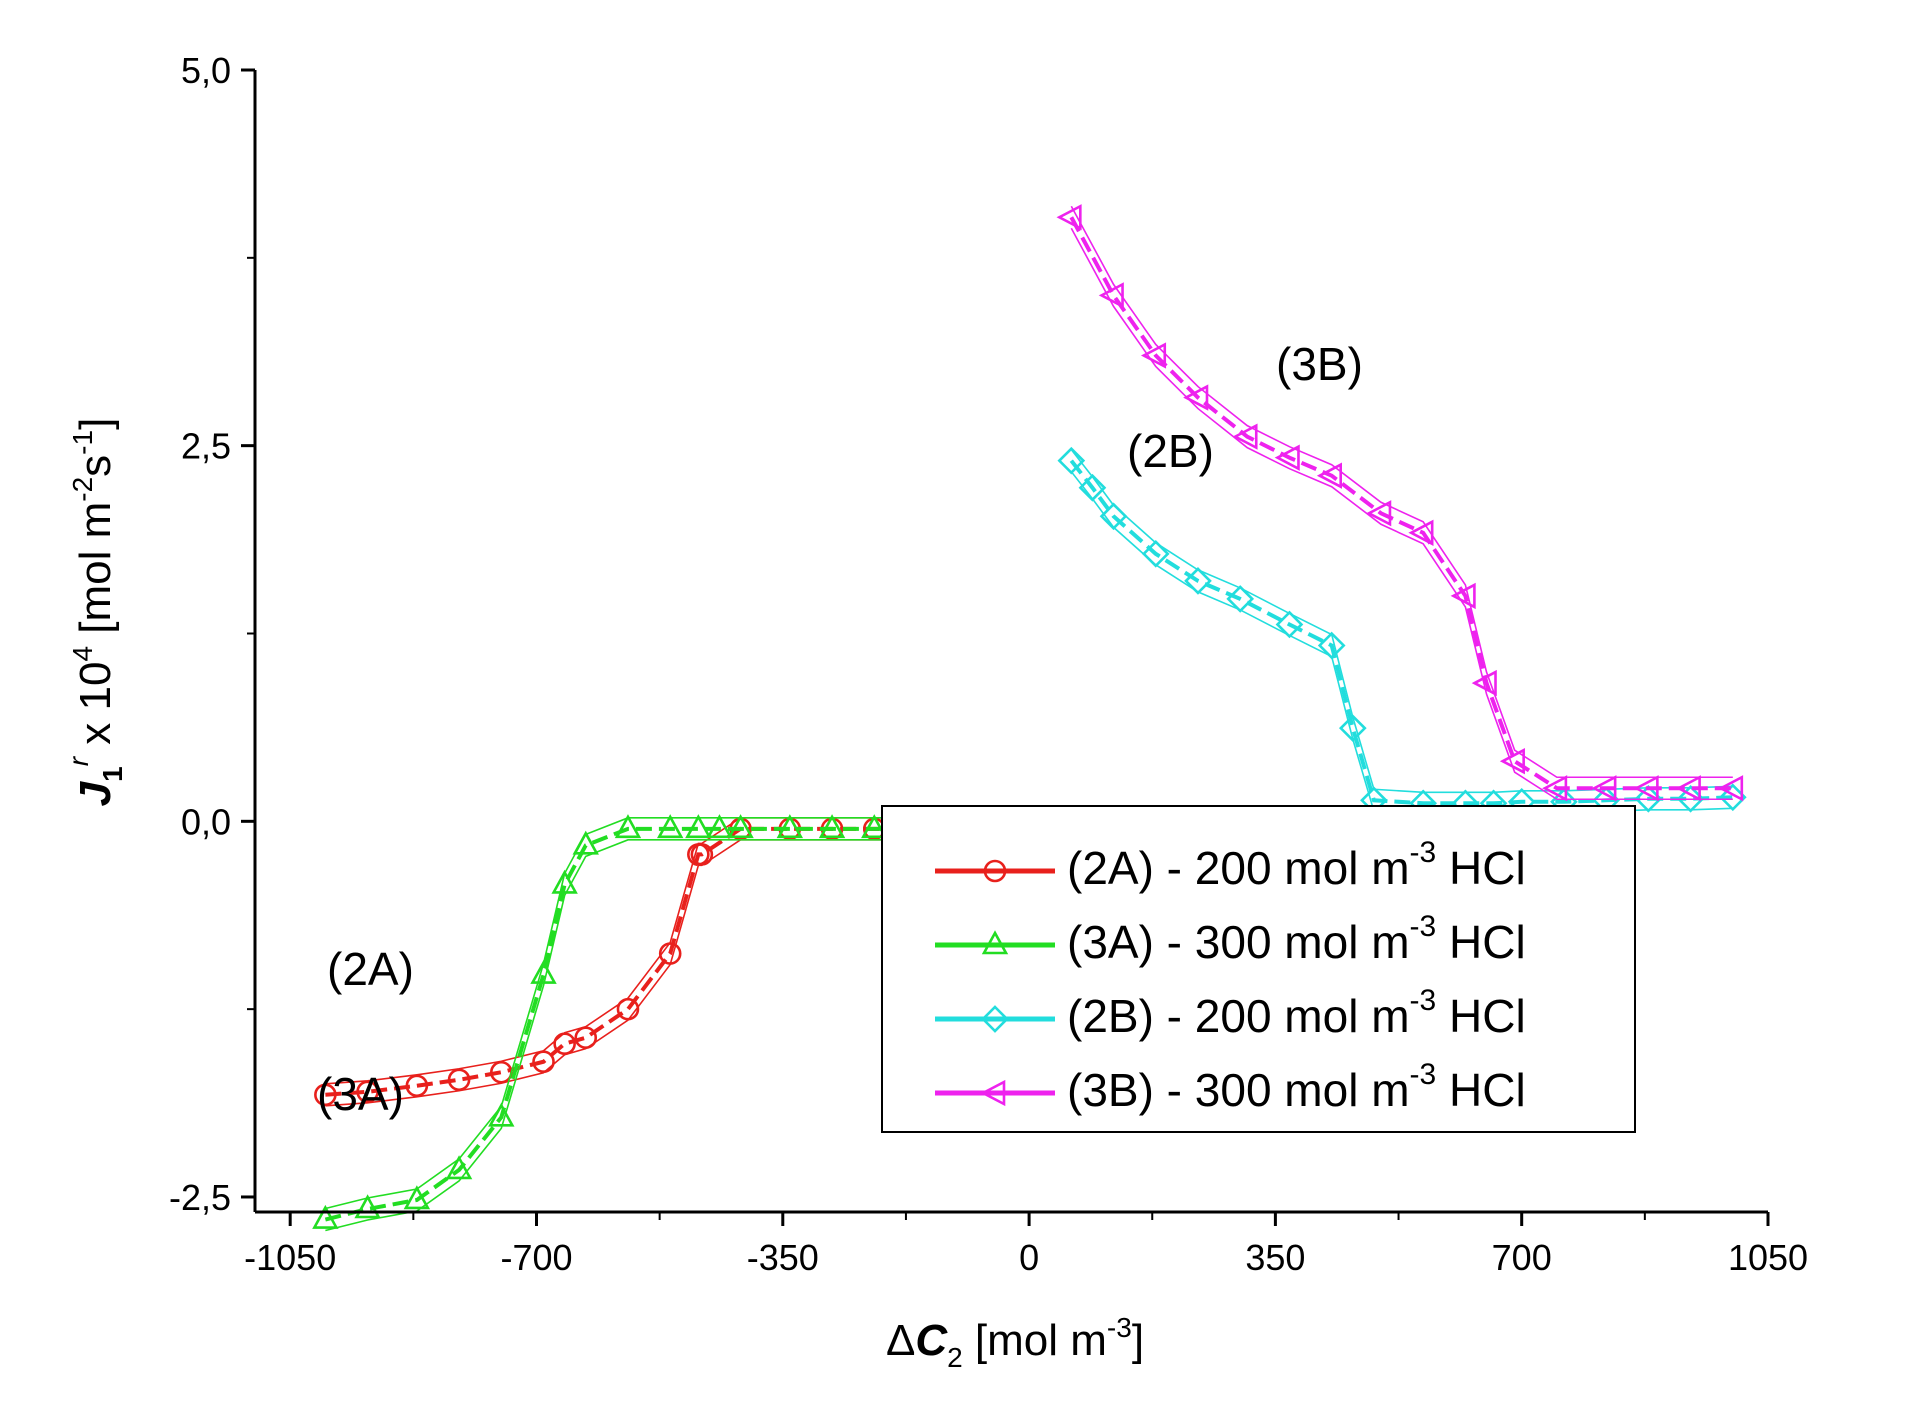  I want to click on legend-label-3B: (3B) - 300 mol m-3 HCl, so click(1296, 1087).